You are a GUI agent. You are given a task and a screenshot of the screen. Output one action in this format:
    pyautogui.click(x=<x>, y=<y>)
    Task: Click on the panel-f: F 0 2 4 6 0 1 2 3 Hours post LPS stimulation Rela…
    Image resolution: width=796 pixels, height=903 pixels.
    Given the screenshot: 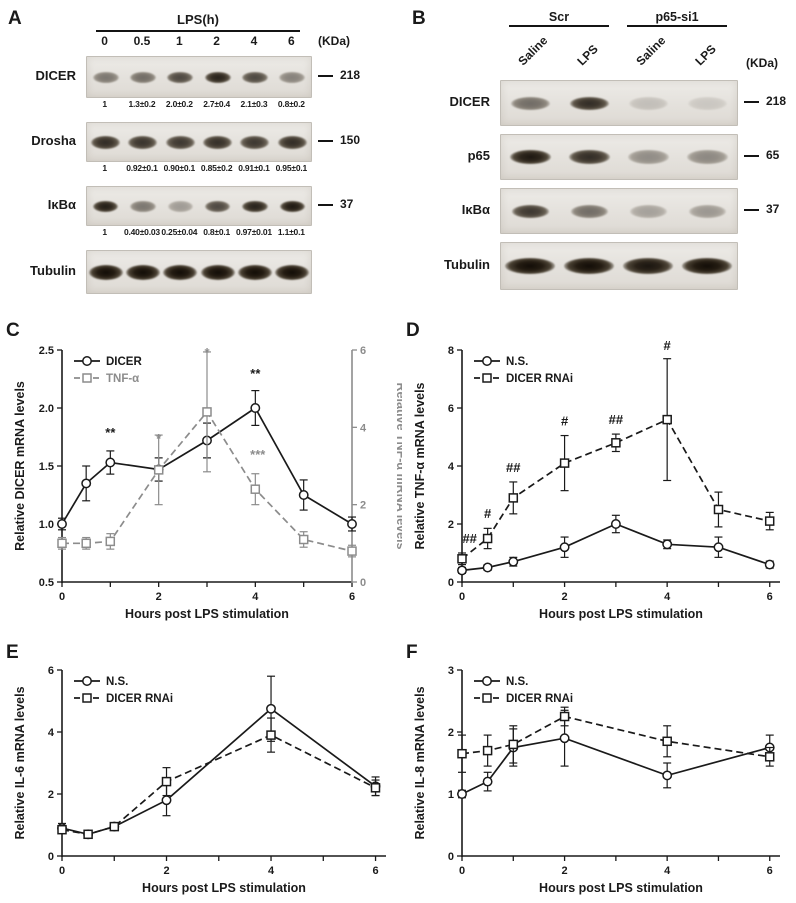 What is the action you would take?
    pyautogui.click(x=600, y=770)
    